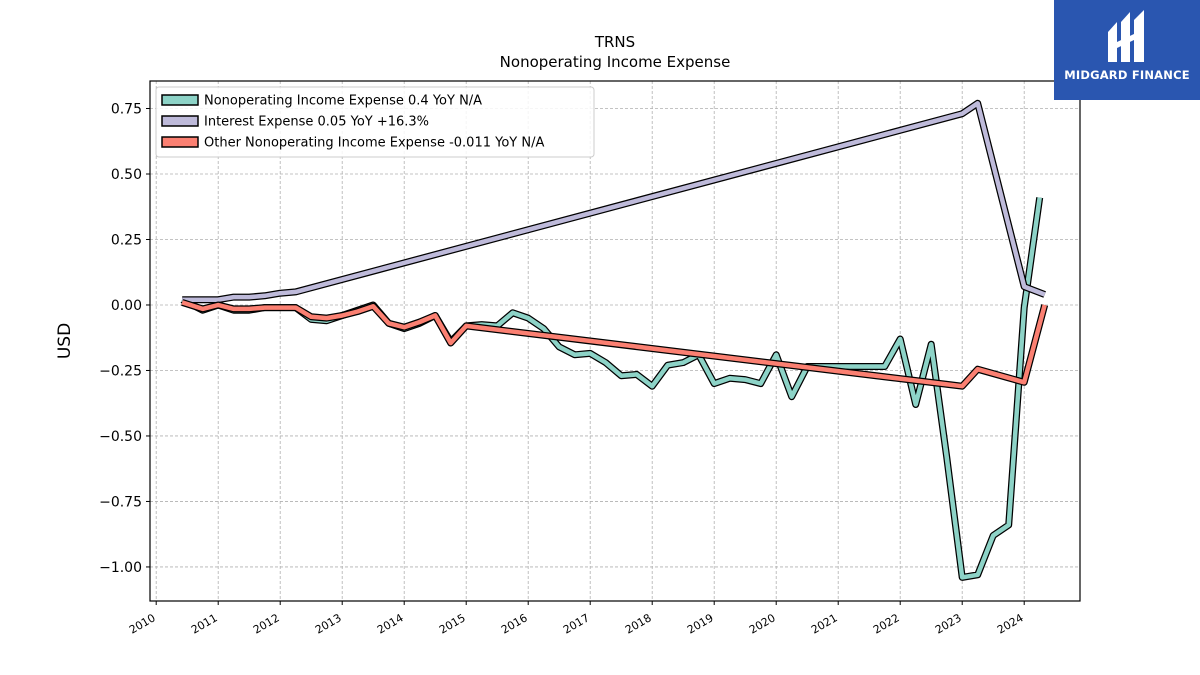  What do you see at coordinates (266, 623) in the screenshot?
I see `x-tick-label: 2012` at bounding box center [266, 623].